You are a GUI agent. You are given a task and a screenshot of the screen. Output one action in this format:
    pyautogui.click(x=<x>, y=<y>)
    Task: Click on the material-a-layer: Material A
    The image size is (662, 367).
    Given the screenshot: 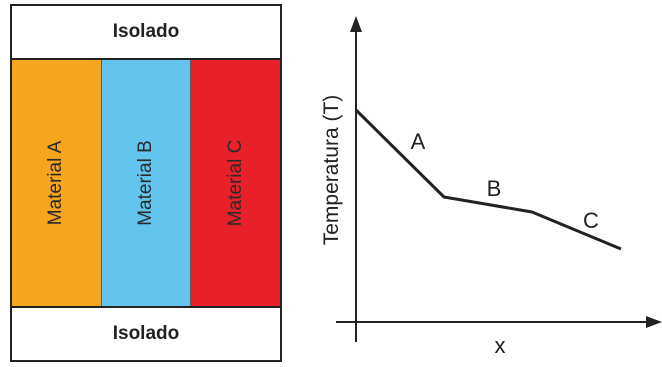 What is the action you would take?
    pyautogui.click(x=56, y=183)
    